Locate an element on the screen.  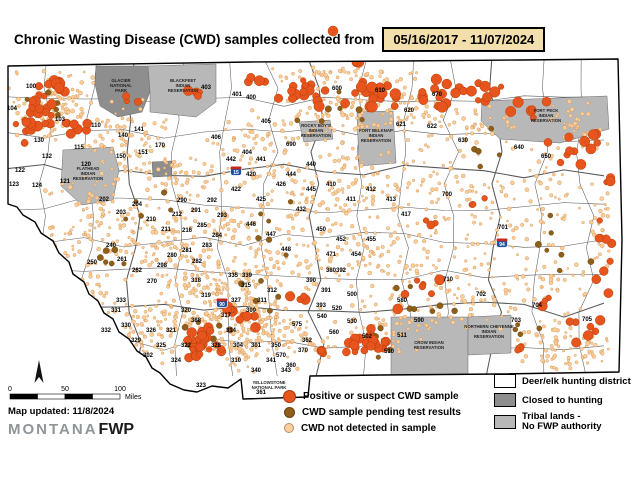
district-label: 325 is located at coordinates (161, 346).